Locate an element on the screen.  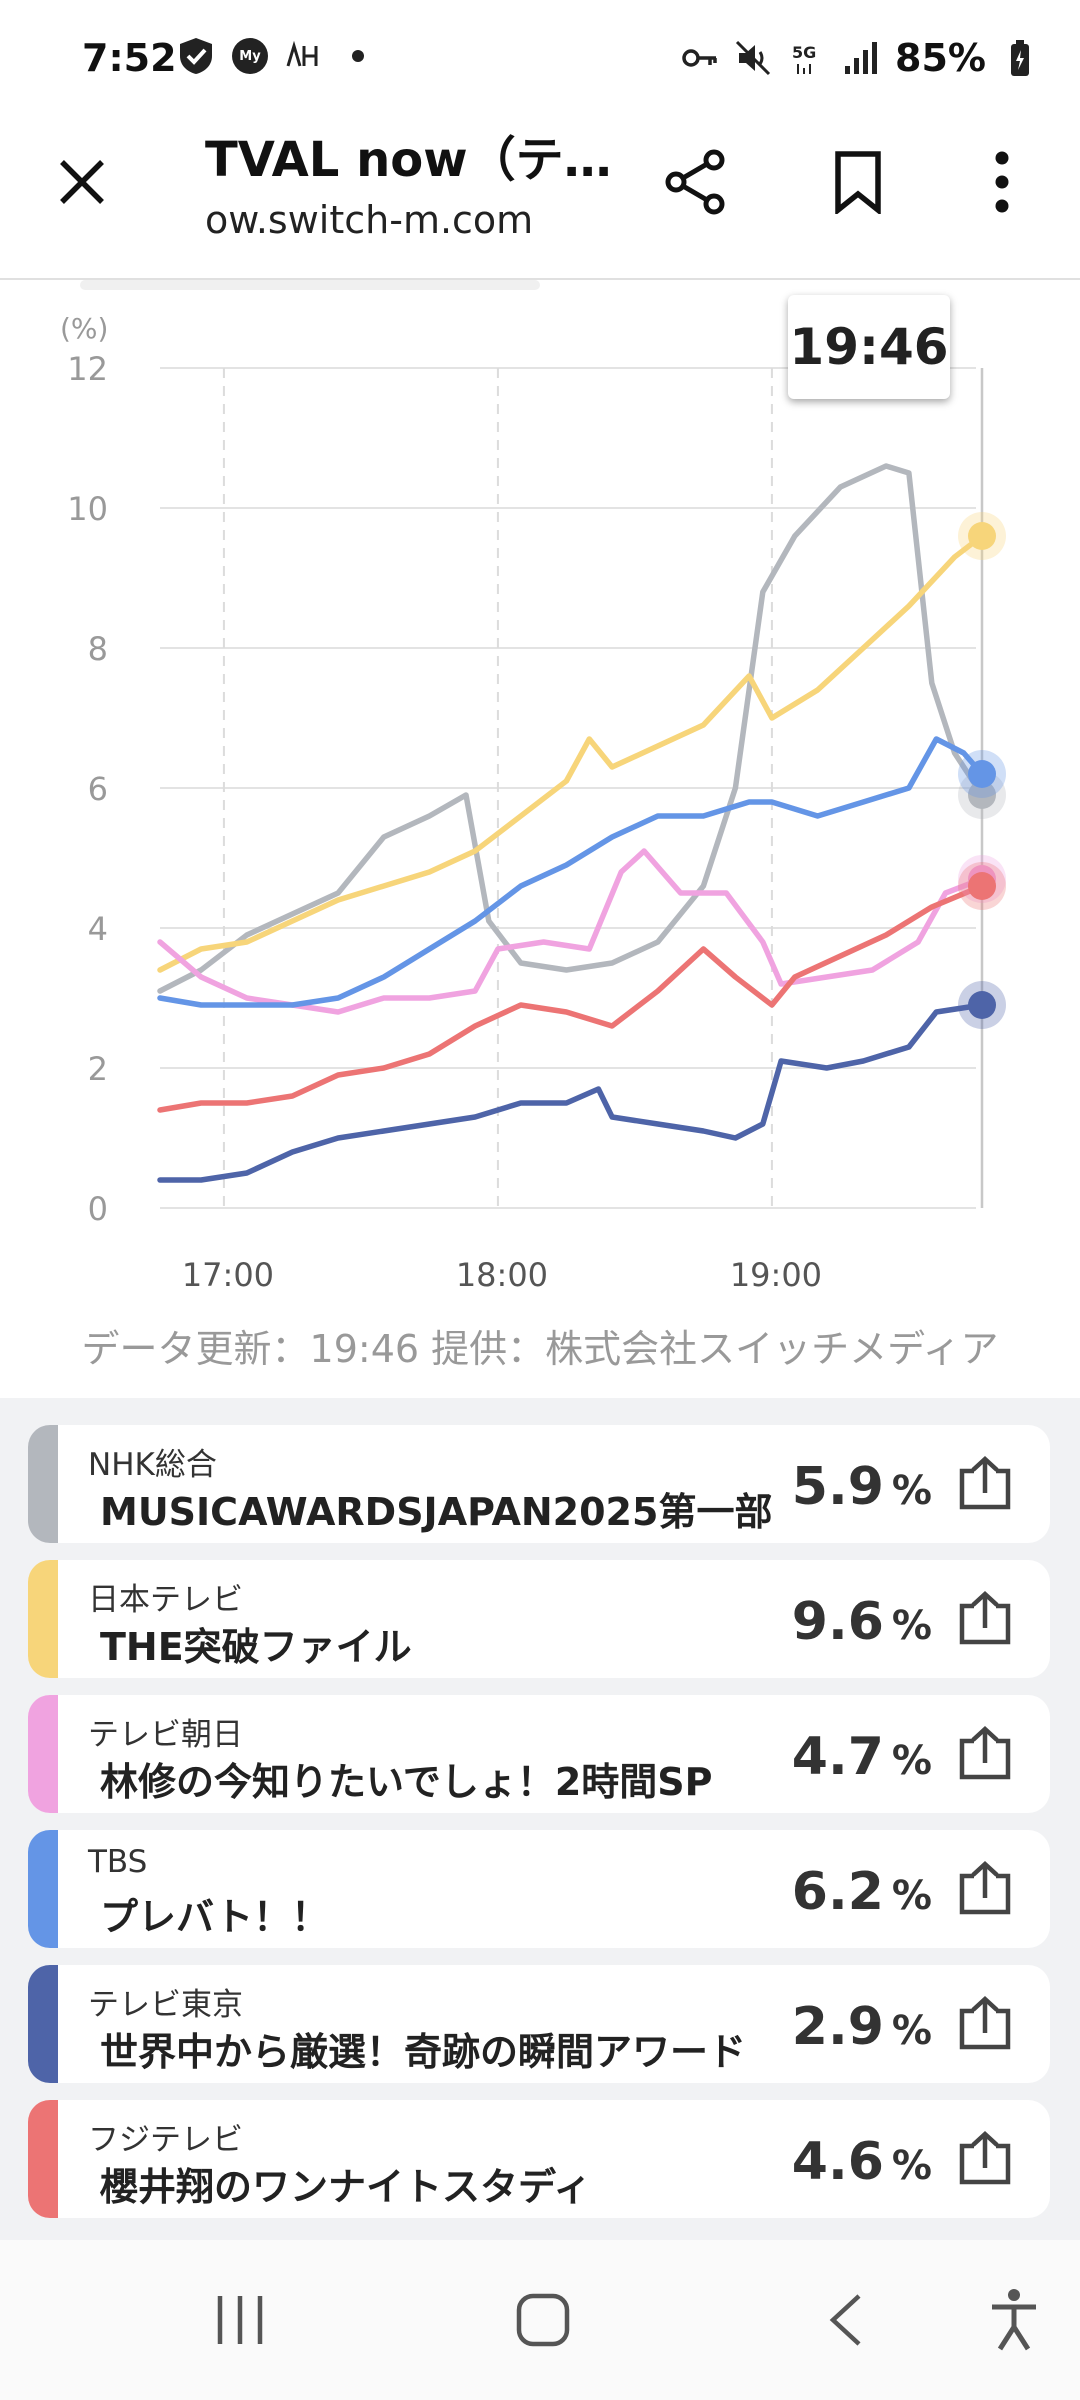
status-right-icons: 5G 85% is located at coordinates (859, 58).